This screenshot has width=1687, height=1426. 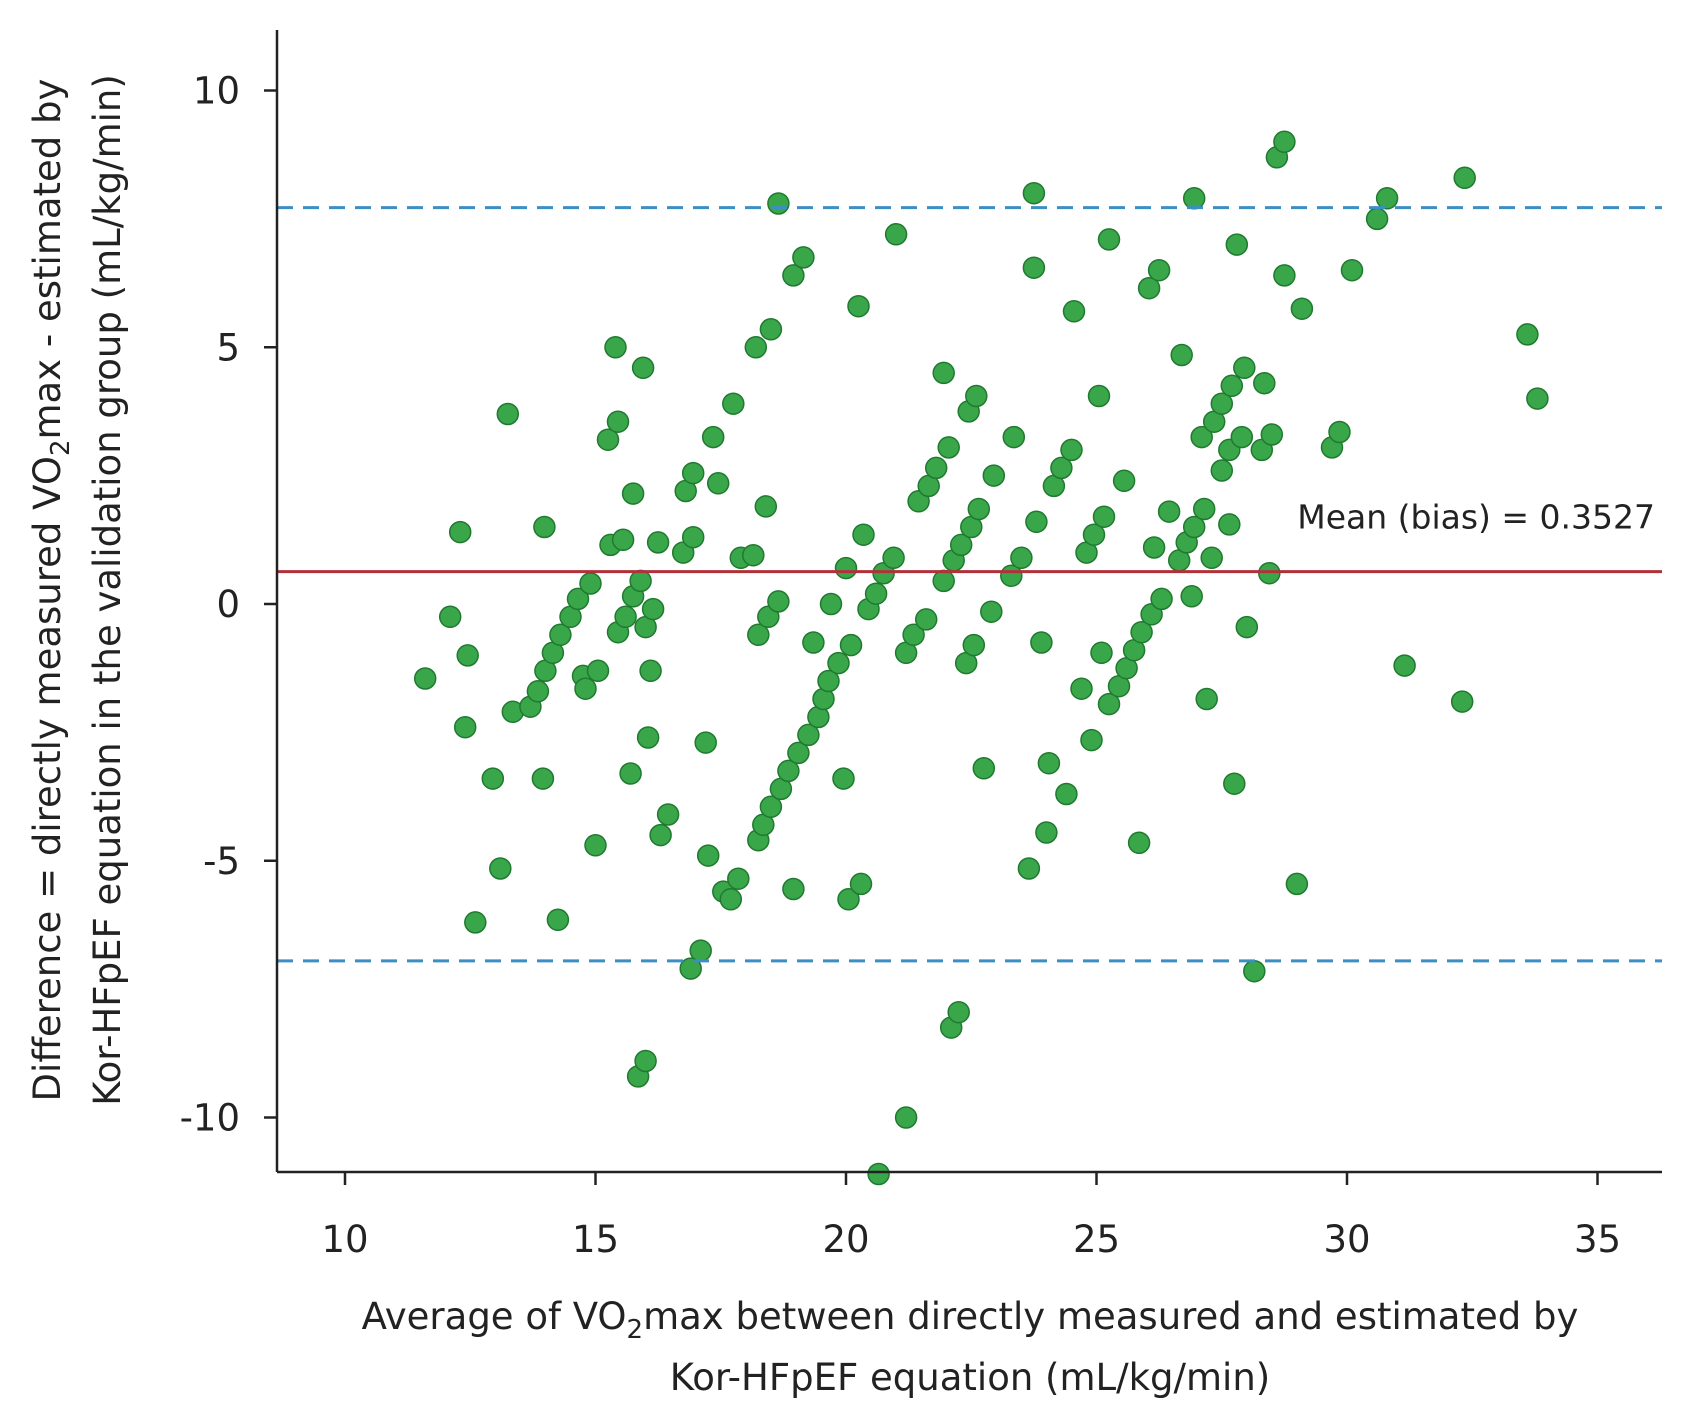 What do you see at coordinates (344, 1239) in the screenshot?
I see `x-tick-label: 10` at bounding box center [344, 1239].